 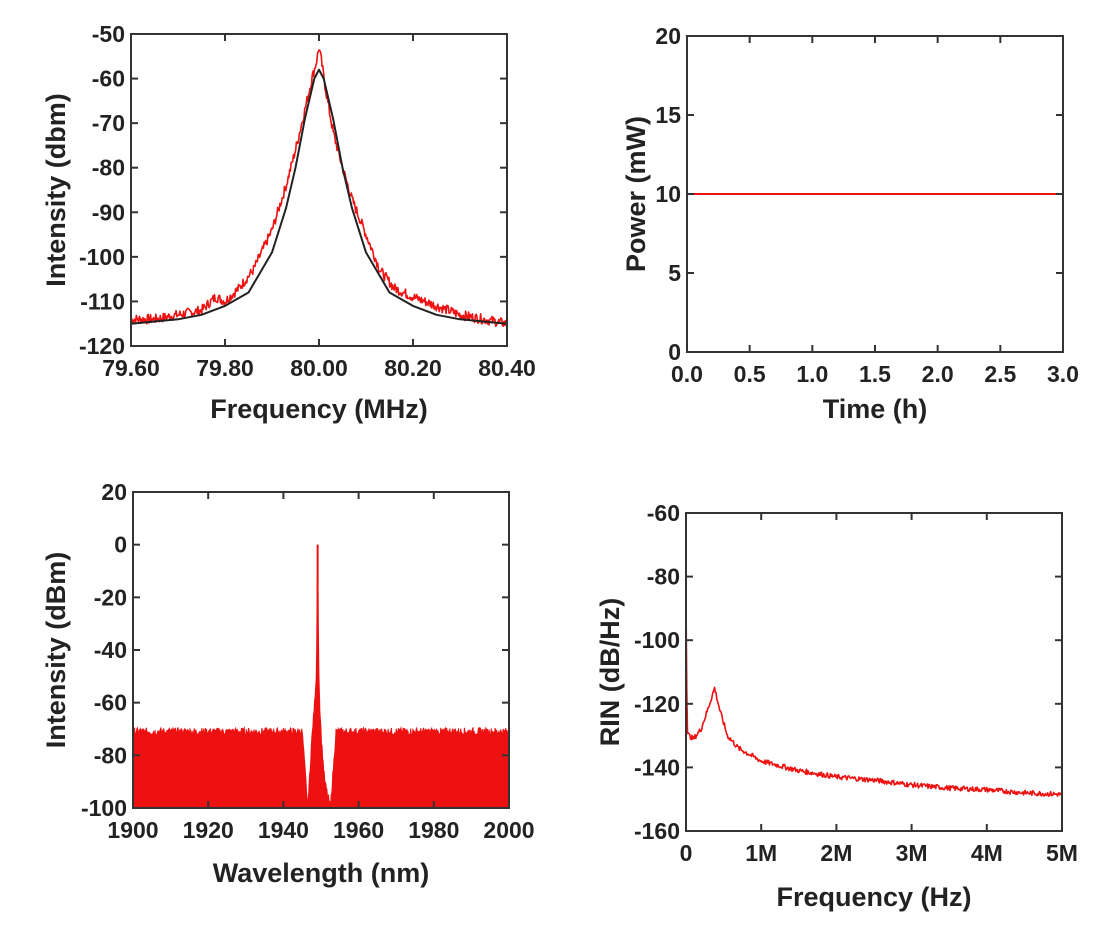 I want to click on y-tick-label-c-5: 0, so click(x=120, y=545).